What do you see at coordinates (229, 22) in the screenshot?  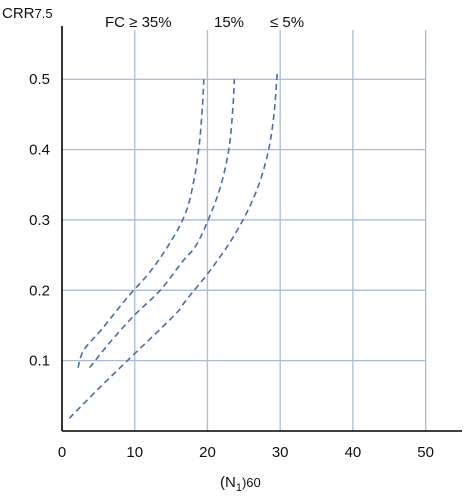 I see `curve-label-1: 15%` at bounding box center [229, 22].